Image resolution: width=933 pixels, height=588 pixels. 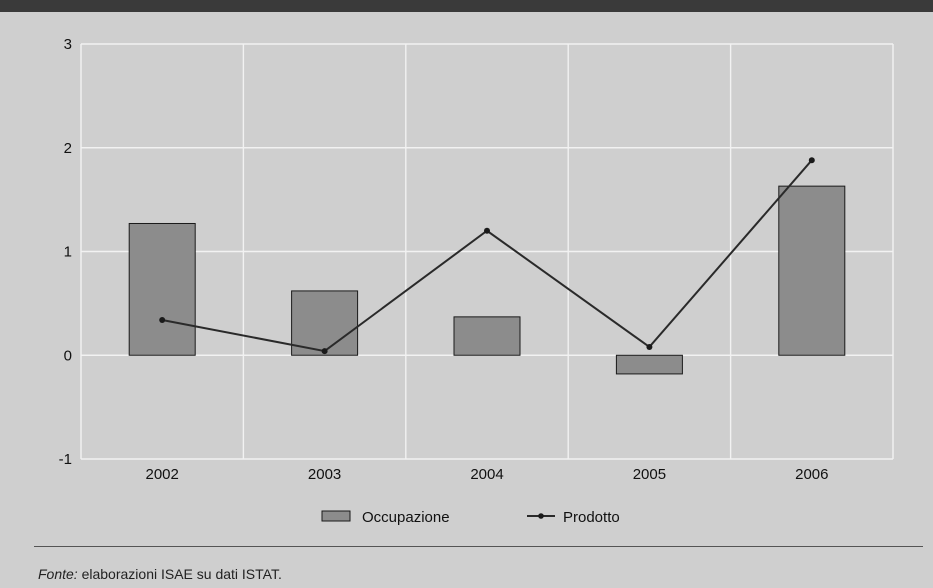 I want to click on y-tick-label: 2, so click(x=68, y=148).